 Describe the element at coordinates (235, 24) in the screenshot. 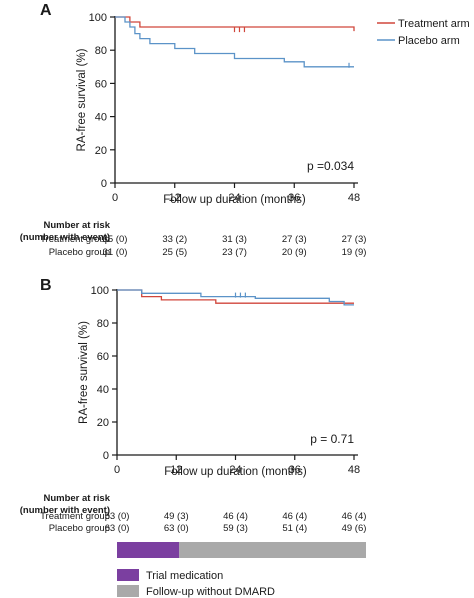

I see `series-line-treatment-arm` at that location.